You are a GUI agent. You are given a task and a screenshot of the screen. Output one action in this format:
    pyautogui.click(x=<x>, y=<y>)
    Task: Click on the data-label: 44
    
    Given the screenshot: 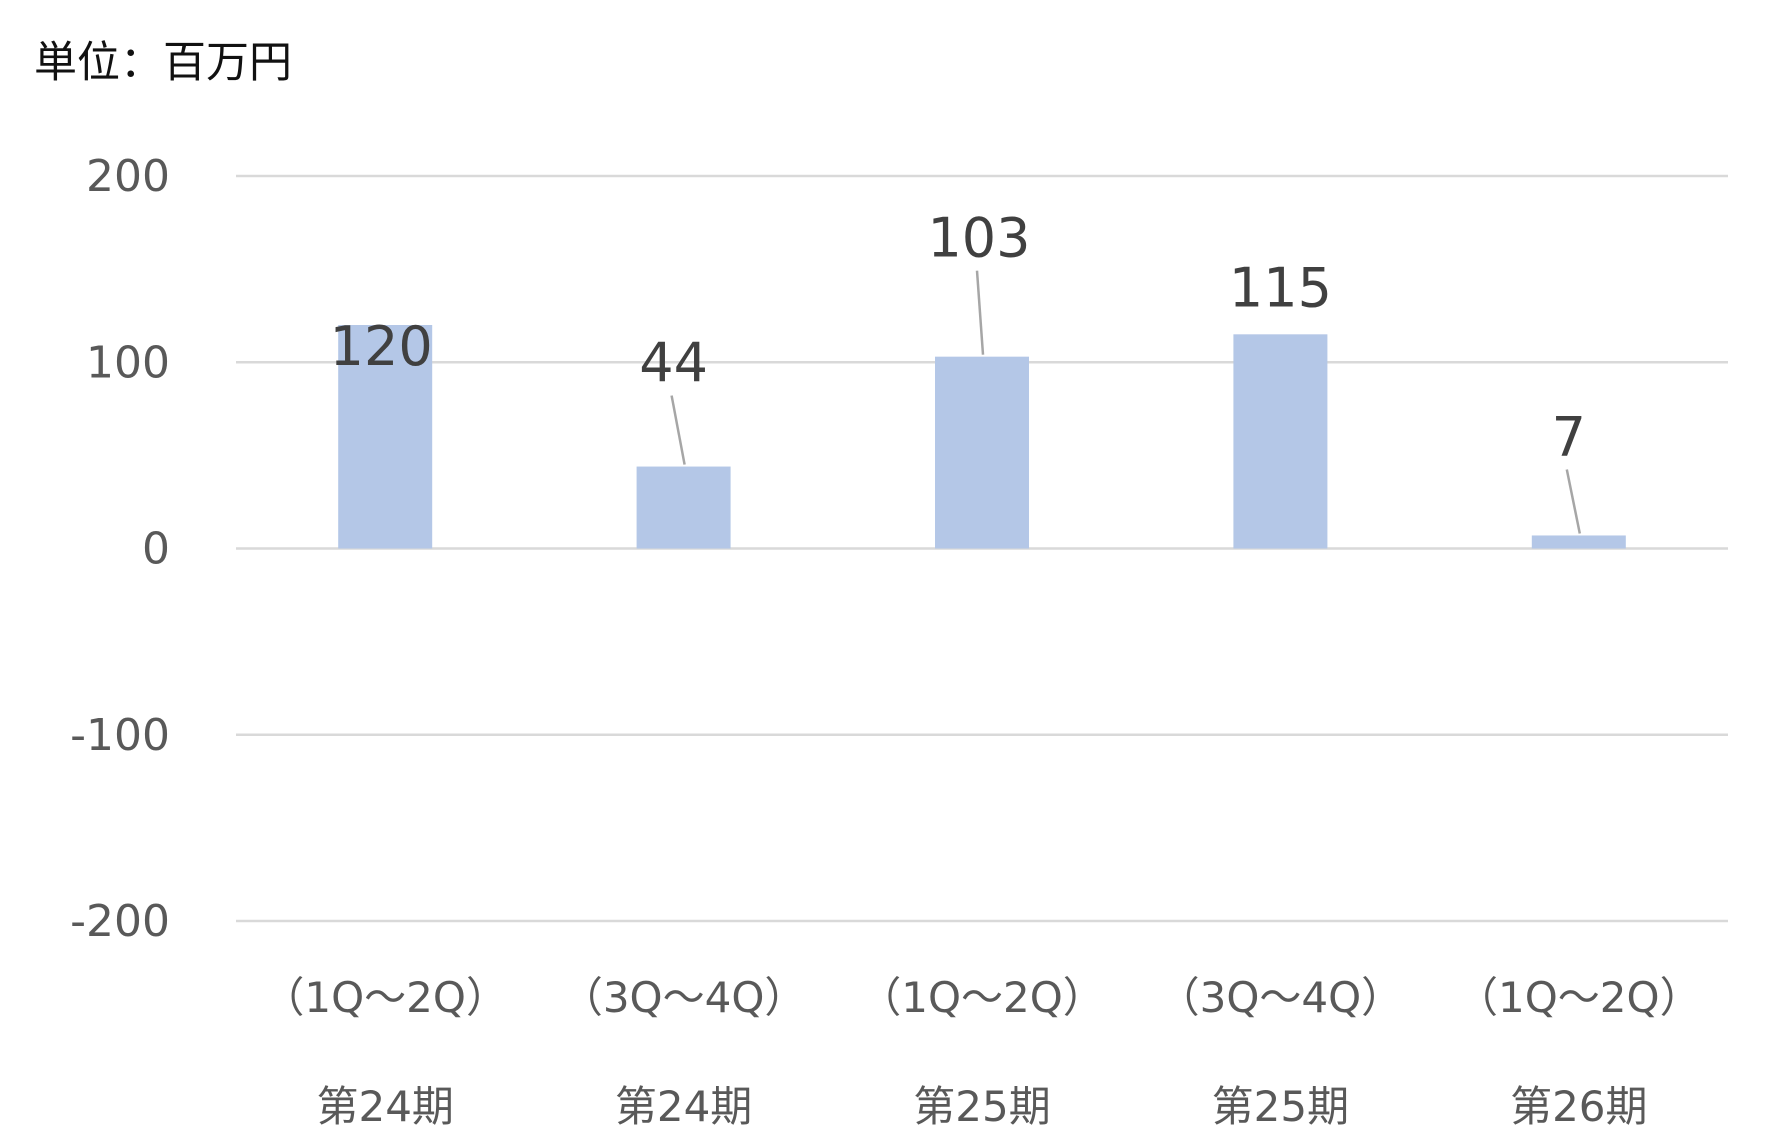 What is the action you would take?
    pyautogui.click(x=673, y=363)
    